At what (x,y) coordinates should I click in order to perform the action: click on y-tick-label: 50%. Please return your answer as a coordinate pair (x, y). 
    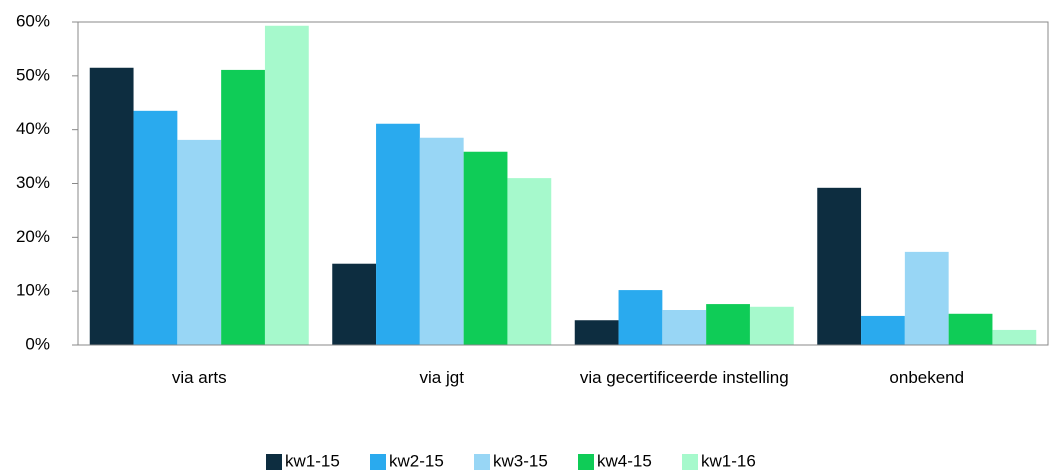
    Looking at the image, I should click on (33, 74).